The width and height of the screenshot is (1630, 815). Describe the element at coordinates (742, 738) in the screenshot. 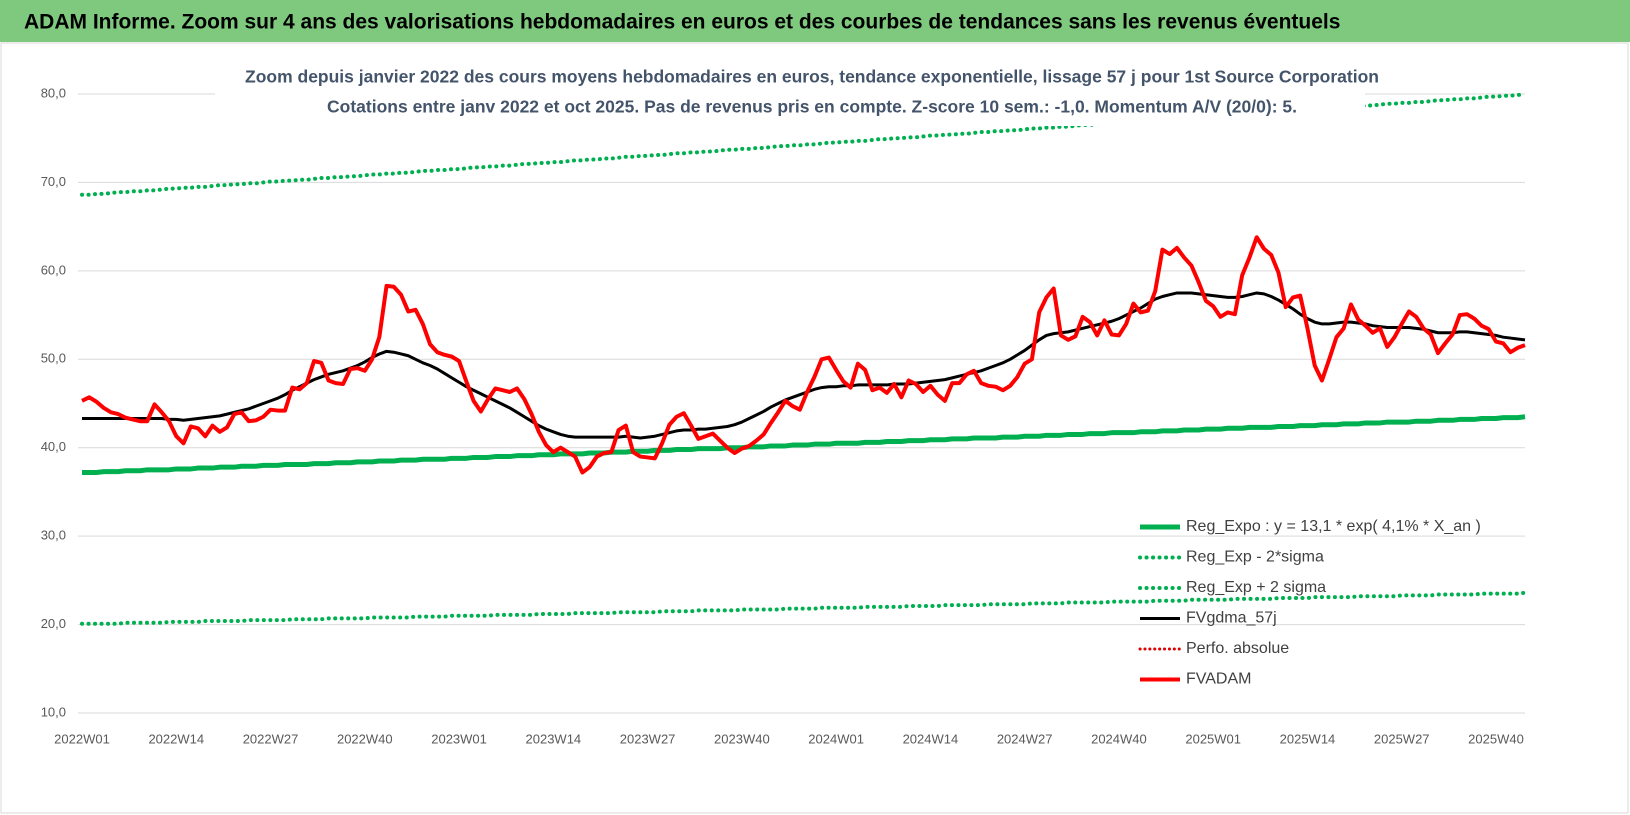

I see `x-tick-label: 2023W40` at that location.